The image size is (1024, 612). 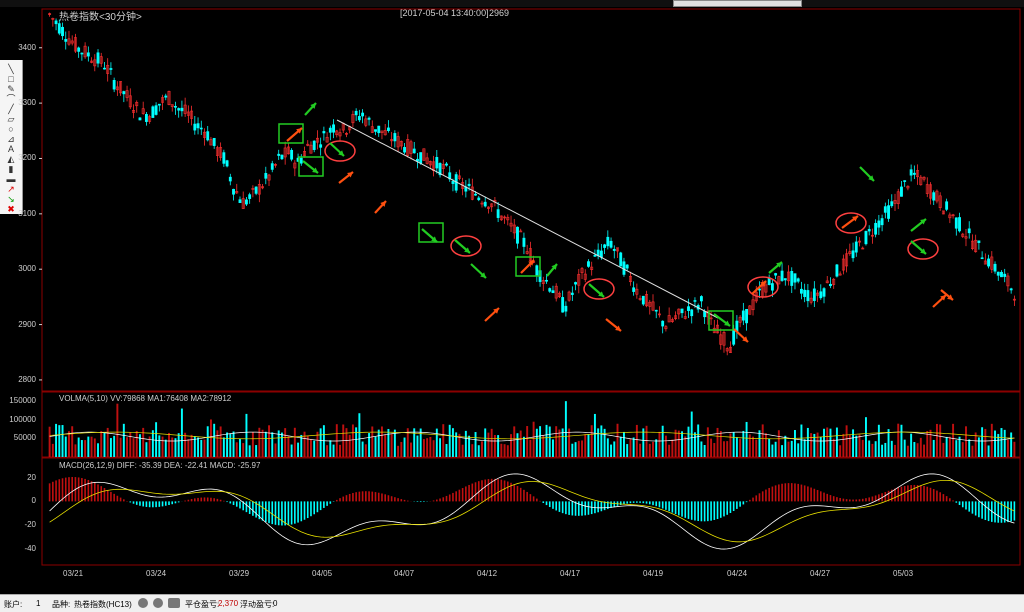 What do you see at coordinates (11, 99) in the screenshot?
I see `arc-icon: ⌒` at bounding box center [11, 99].